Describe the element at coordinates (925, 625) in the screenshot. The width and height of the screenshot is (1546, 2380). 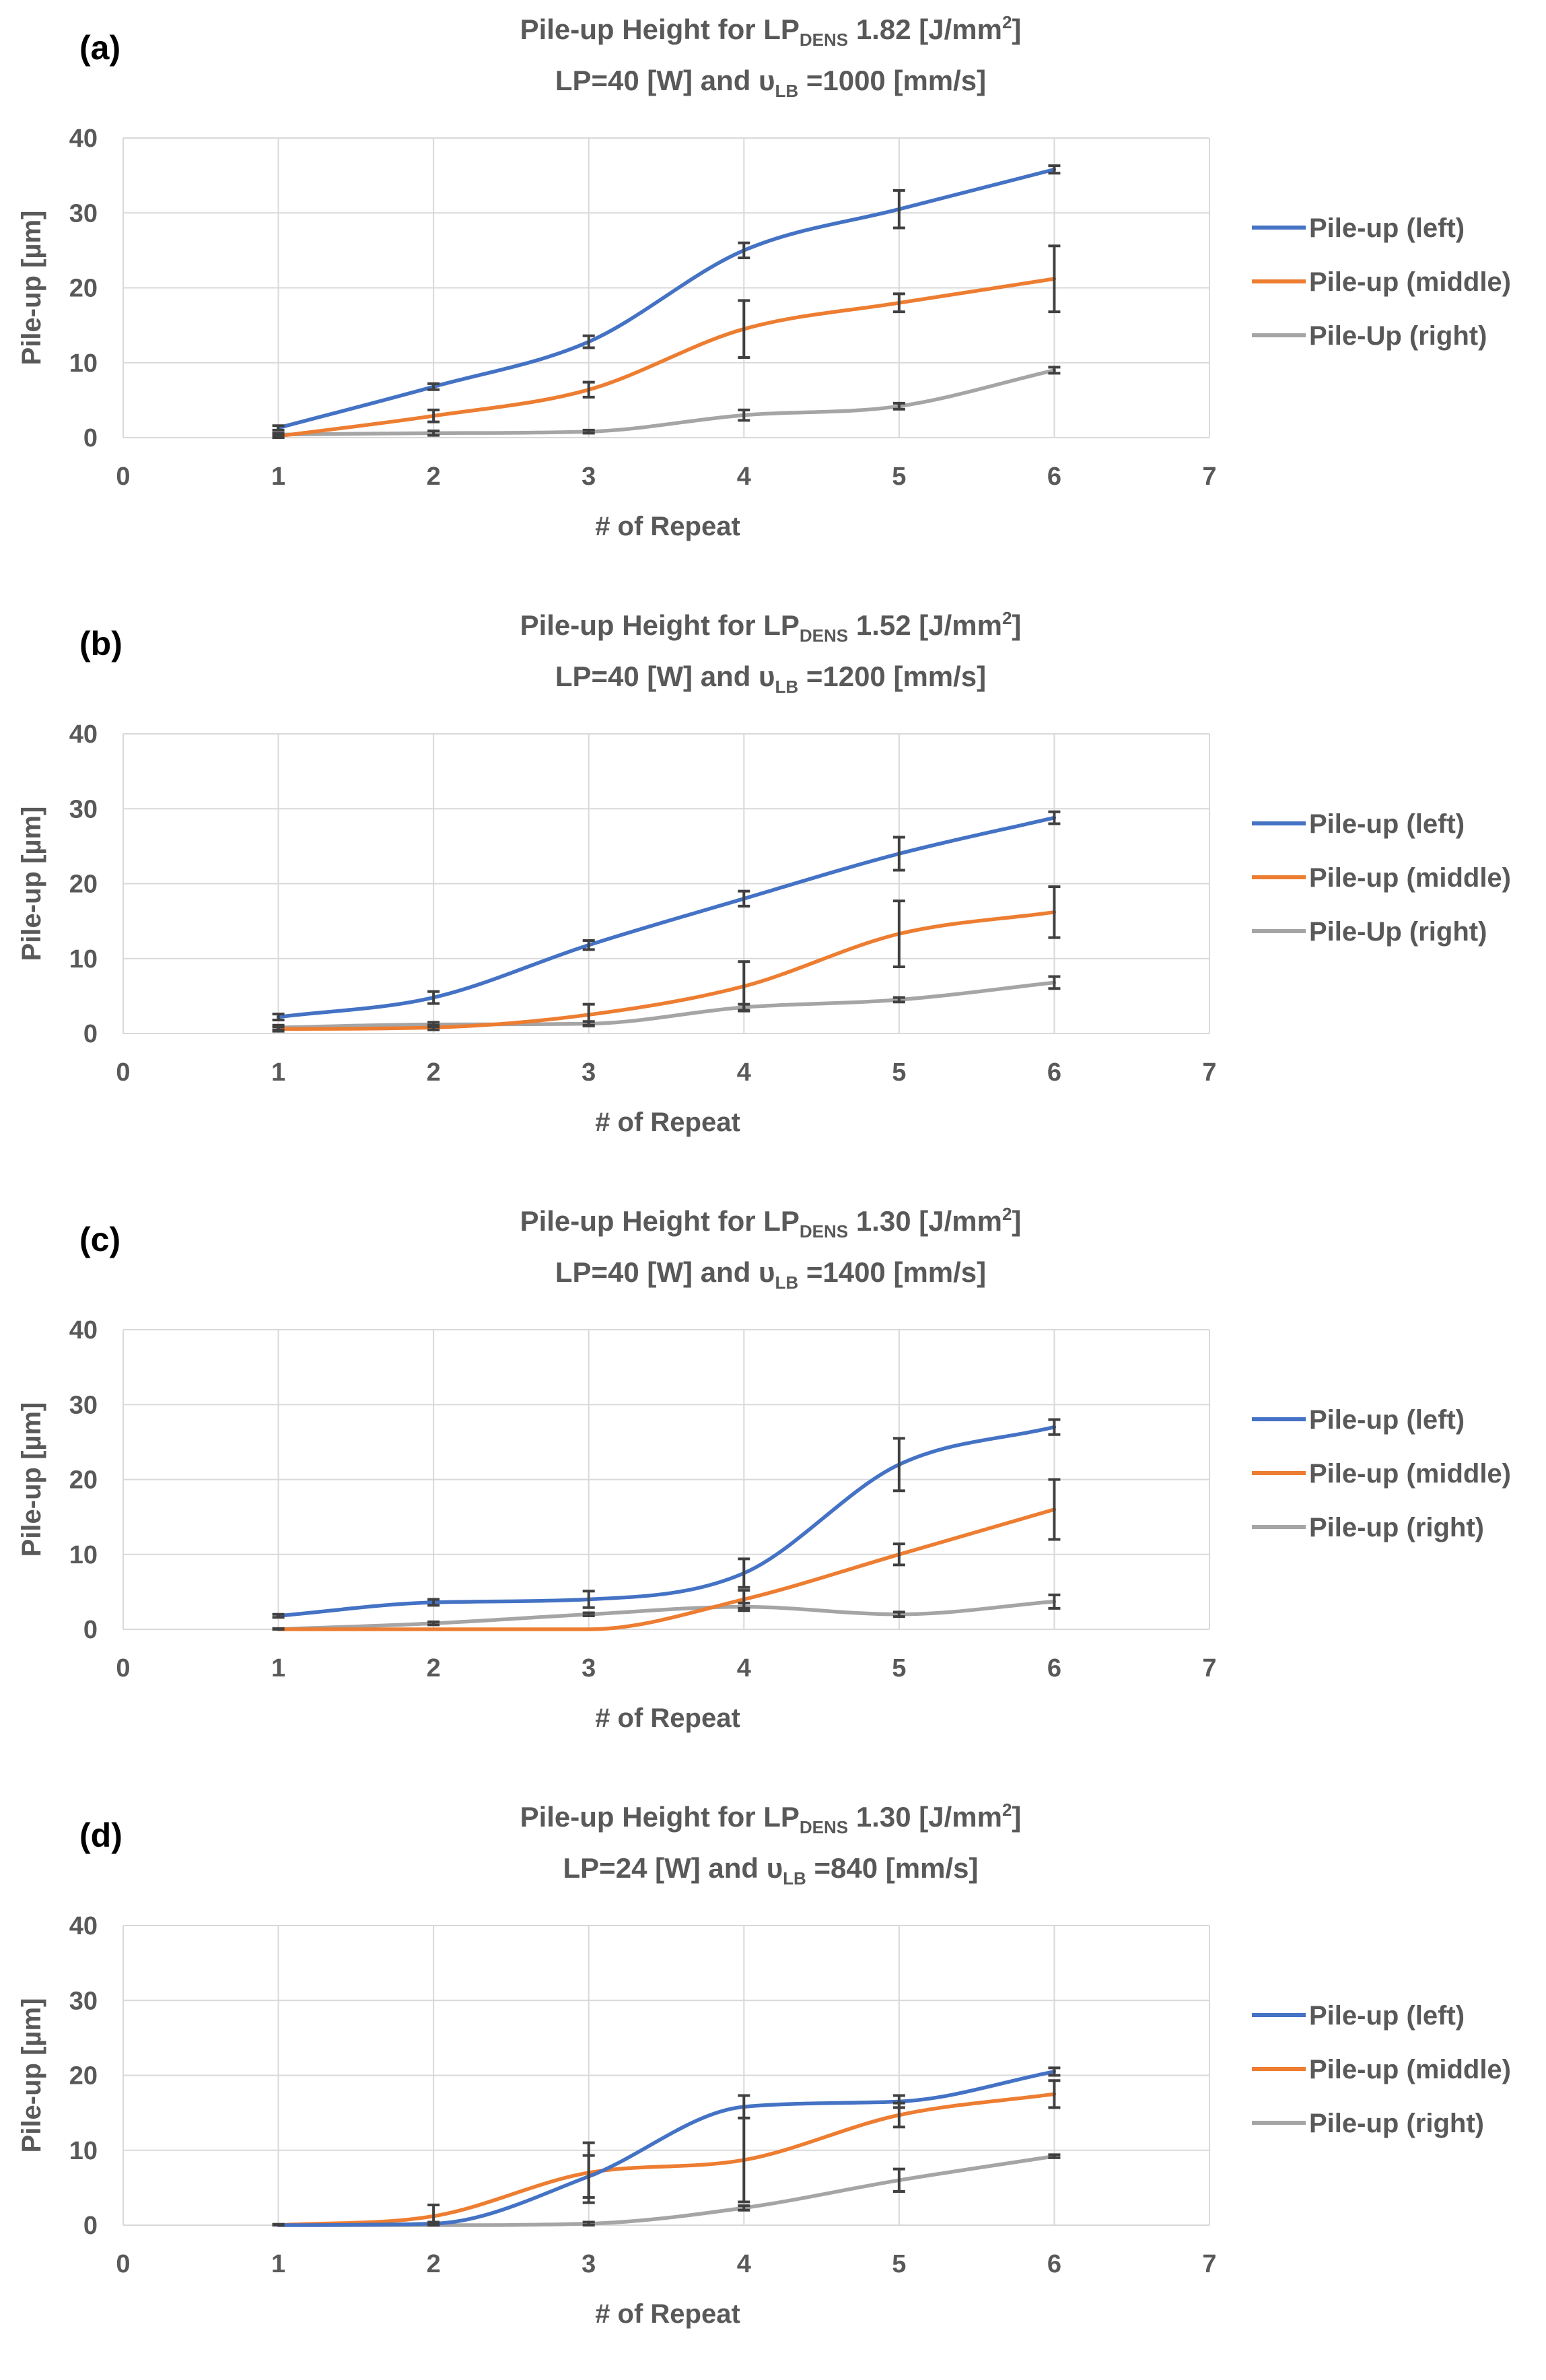
I see `title-value: 1.52 [J/mm` at that location.